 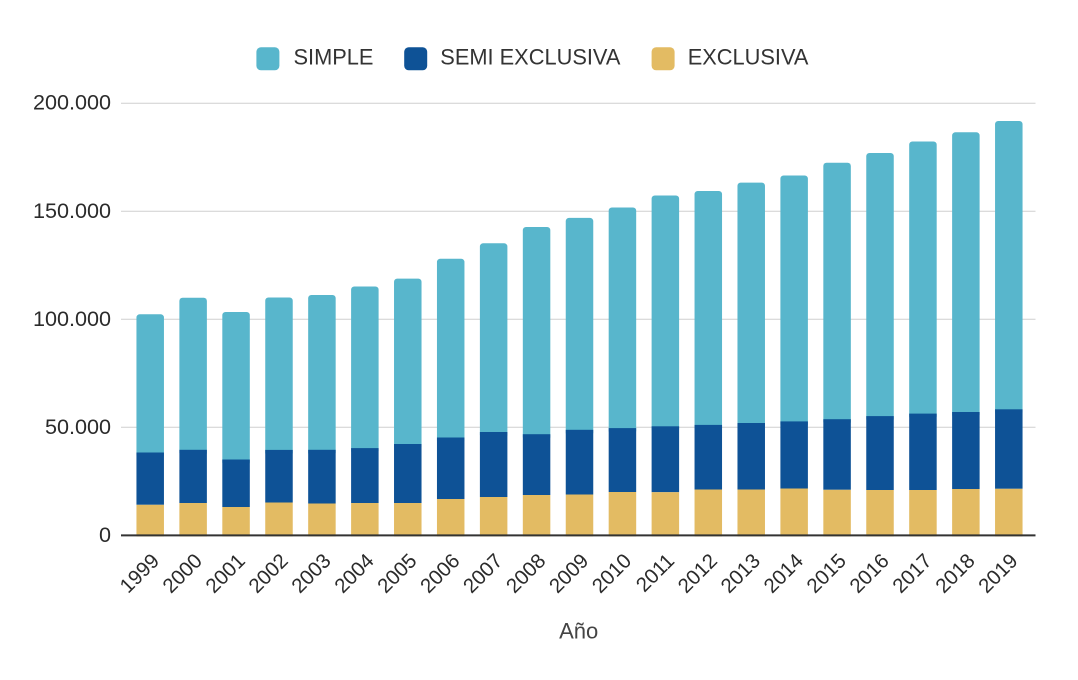 I want to click on svg-text: SEMI EXCLUSIVA, so click(x=530, y=56).